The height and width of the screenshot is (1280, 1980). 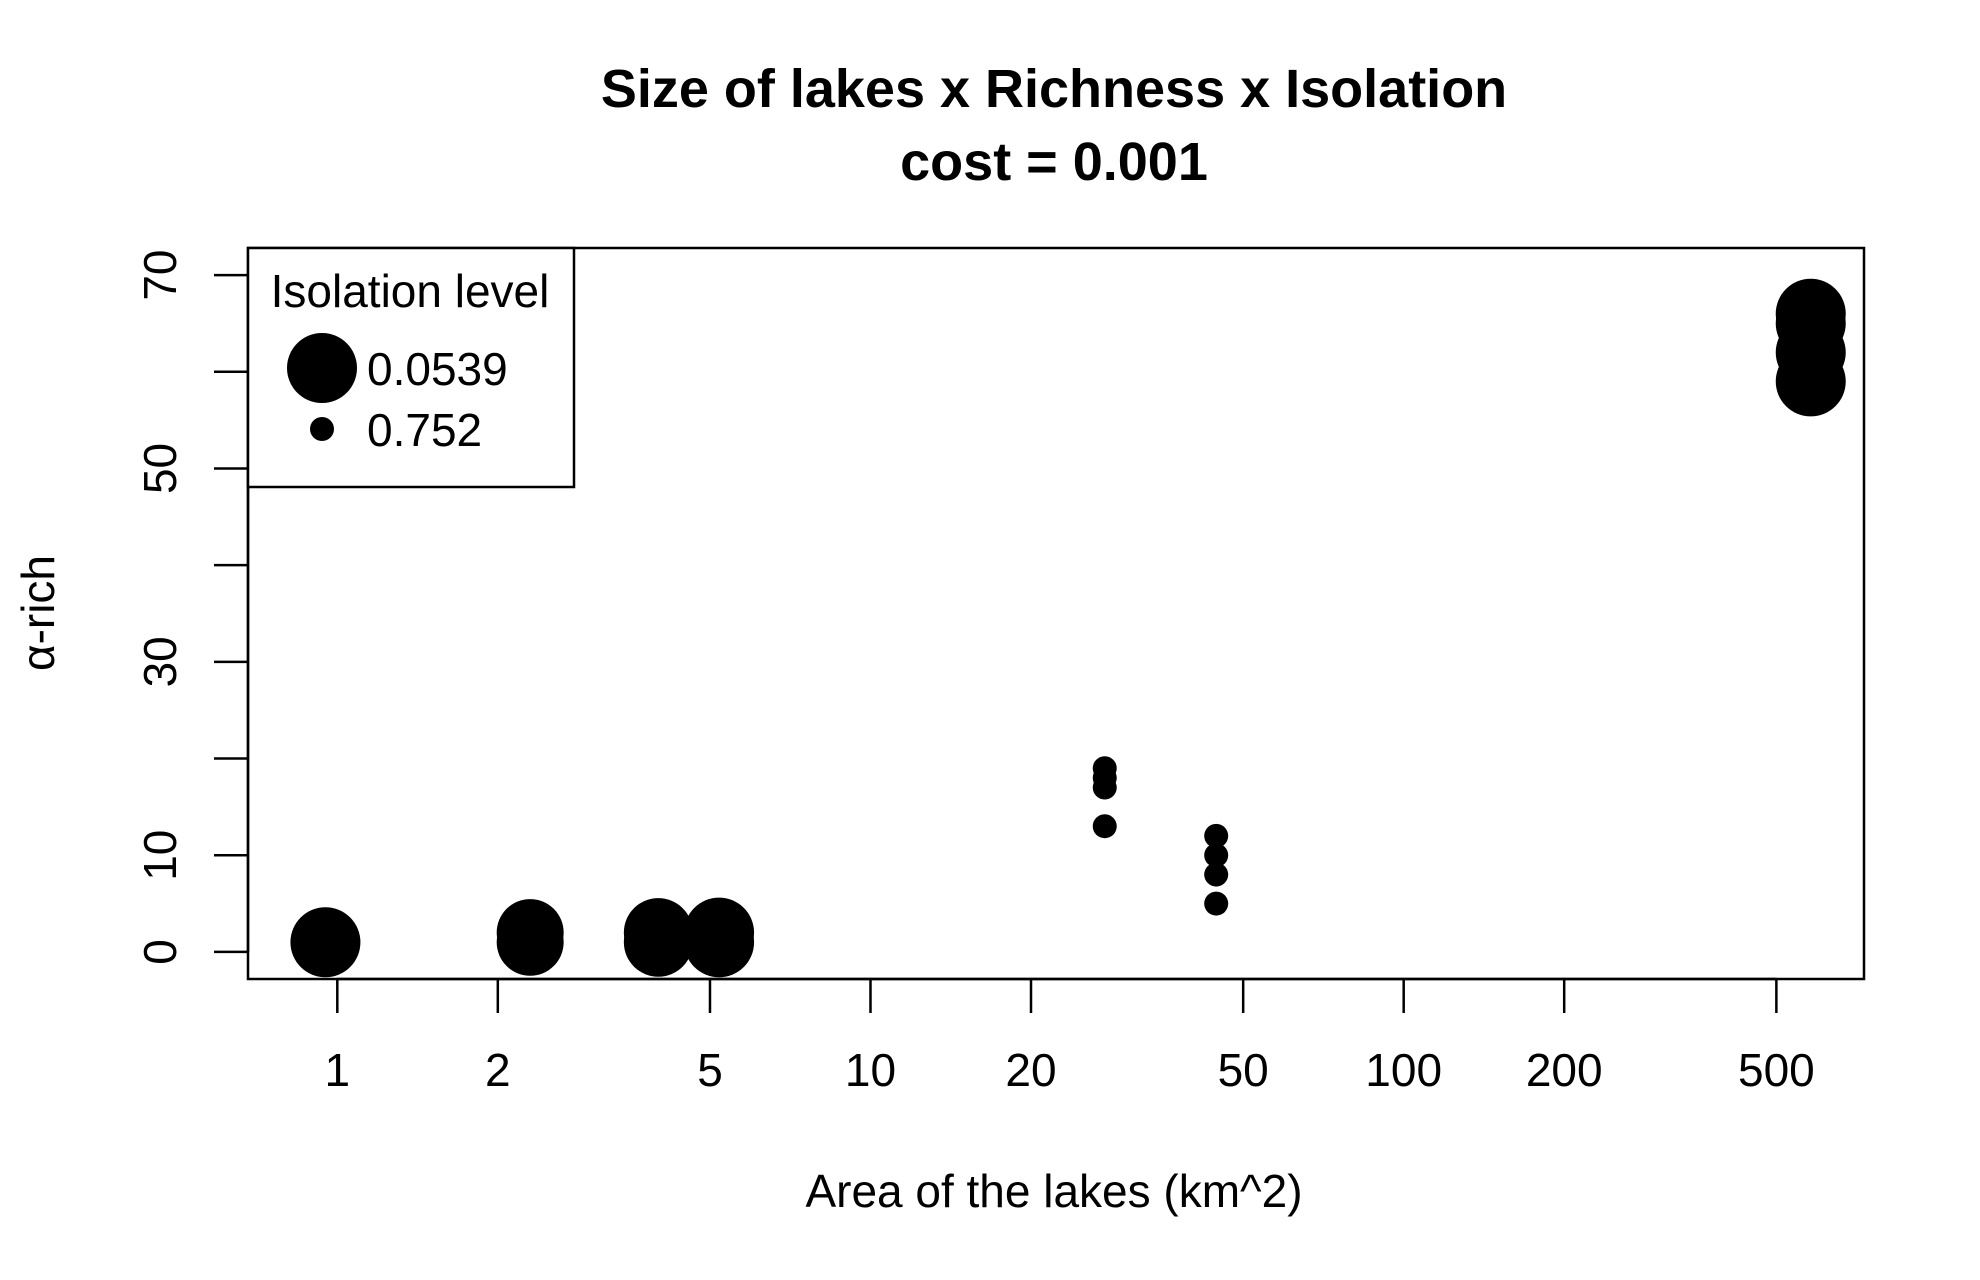 I want to click on legend-label-0: 0.0539, so click(x=437, y=369).